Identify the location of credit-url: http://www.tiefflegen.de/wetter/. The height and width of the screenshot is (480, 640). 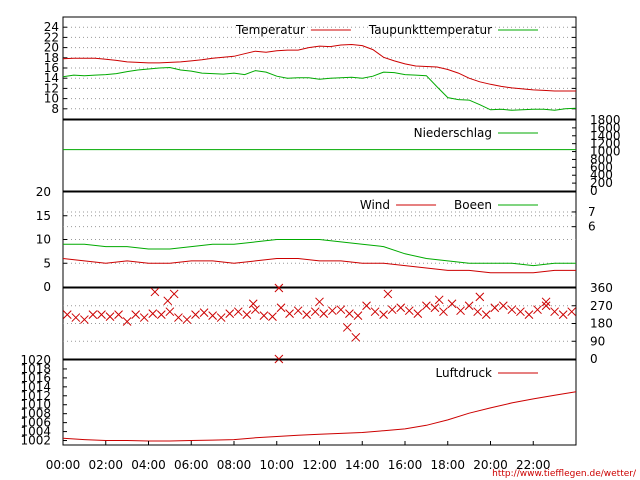
(564, 474).